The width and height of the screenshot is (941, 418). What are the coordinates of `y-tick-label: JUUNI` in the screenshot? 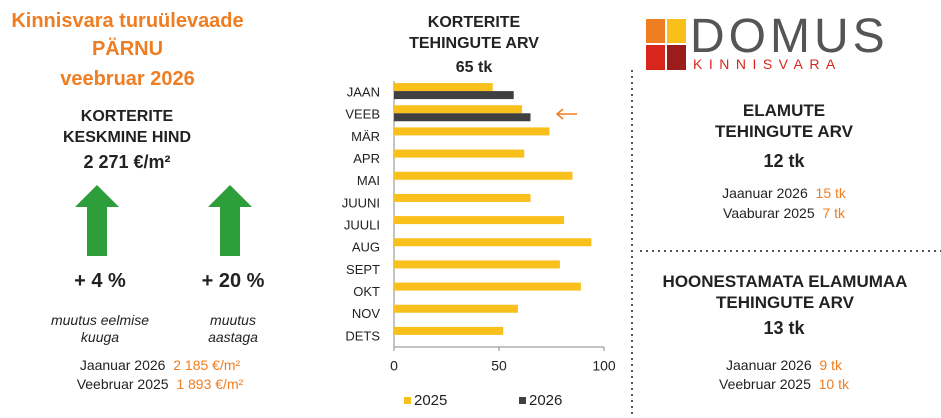 It's located at (361, 202).